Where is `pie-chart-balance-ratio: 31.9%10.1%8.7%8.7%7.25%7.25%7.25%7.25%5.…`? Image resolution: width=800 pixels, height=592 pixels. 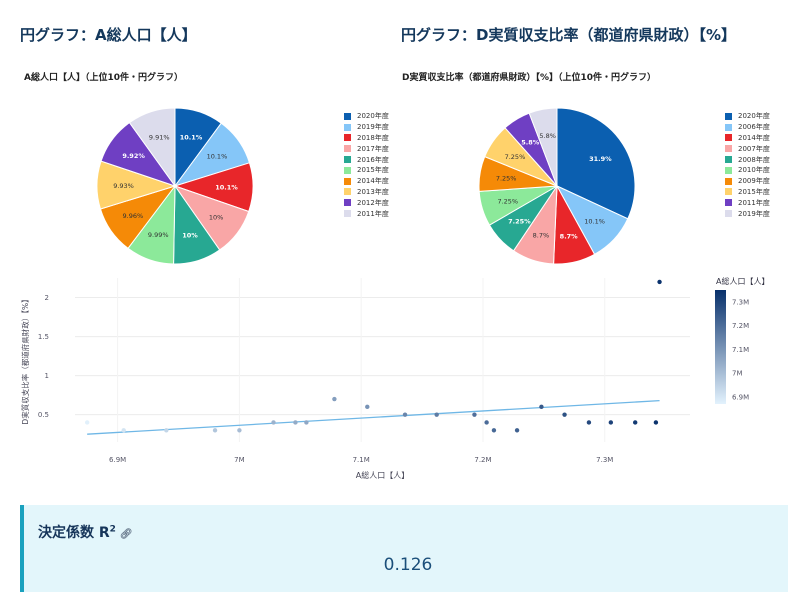
pie-chart-balance-ratio: 31.9%10.1%8.7%8.7%7.25%7.25%7.25%7.25%5.… is located at coordinates (557, 186).